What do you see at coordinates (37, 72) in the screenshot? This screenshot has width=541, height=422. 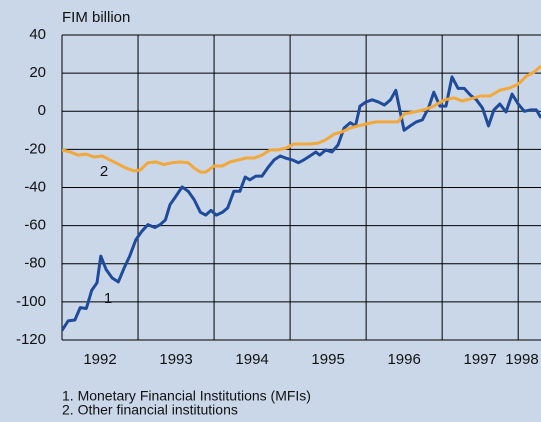 I see `y-tick-label: 20` at bounding box center [37, 72].